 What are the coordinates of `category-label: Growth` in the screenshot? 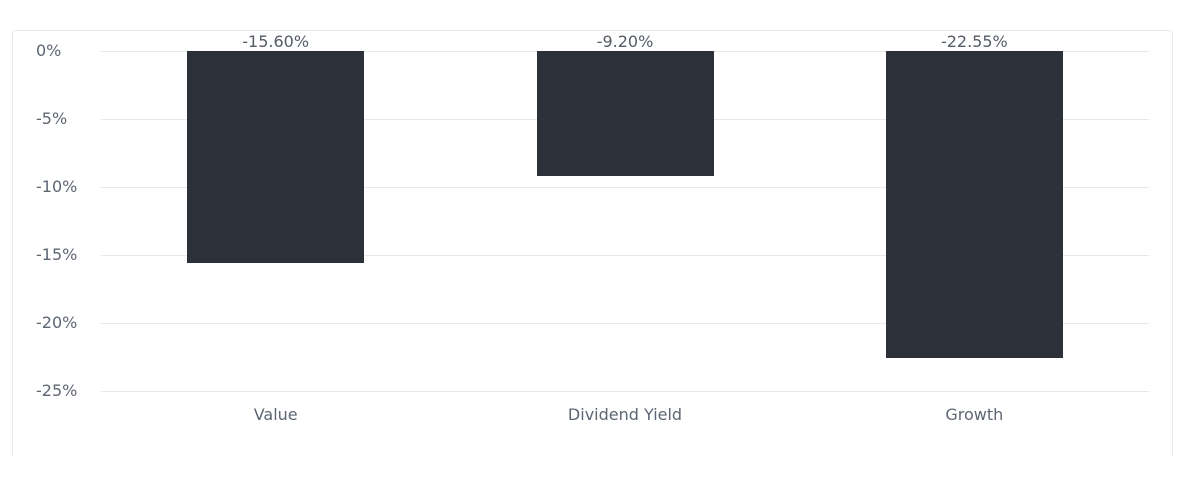 It's located at (974, 414).